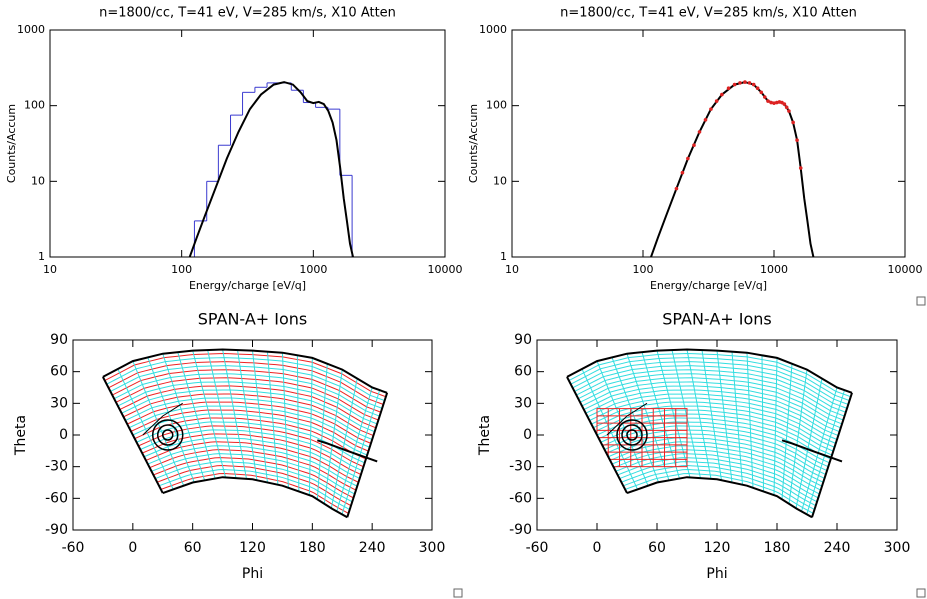 The height and width of the screenshot is (599, 927). I want to click on outline-side, so click(832, 455).